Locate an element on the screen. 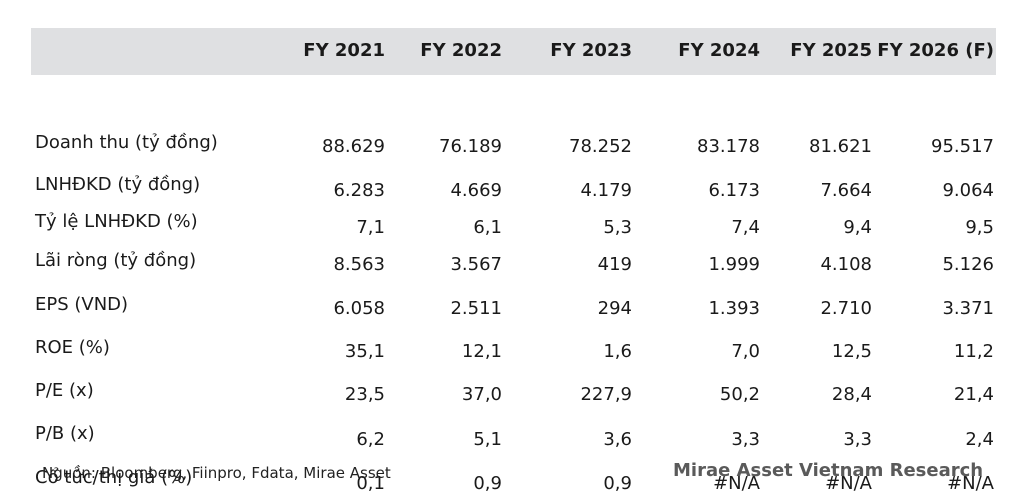  table-cell: 6.058 is located at coordinates (359, 308).